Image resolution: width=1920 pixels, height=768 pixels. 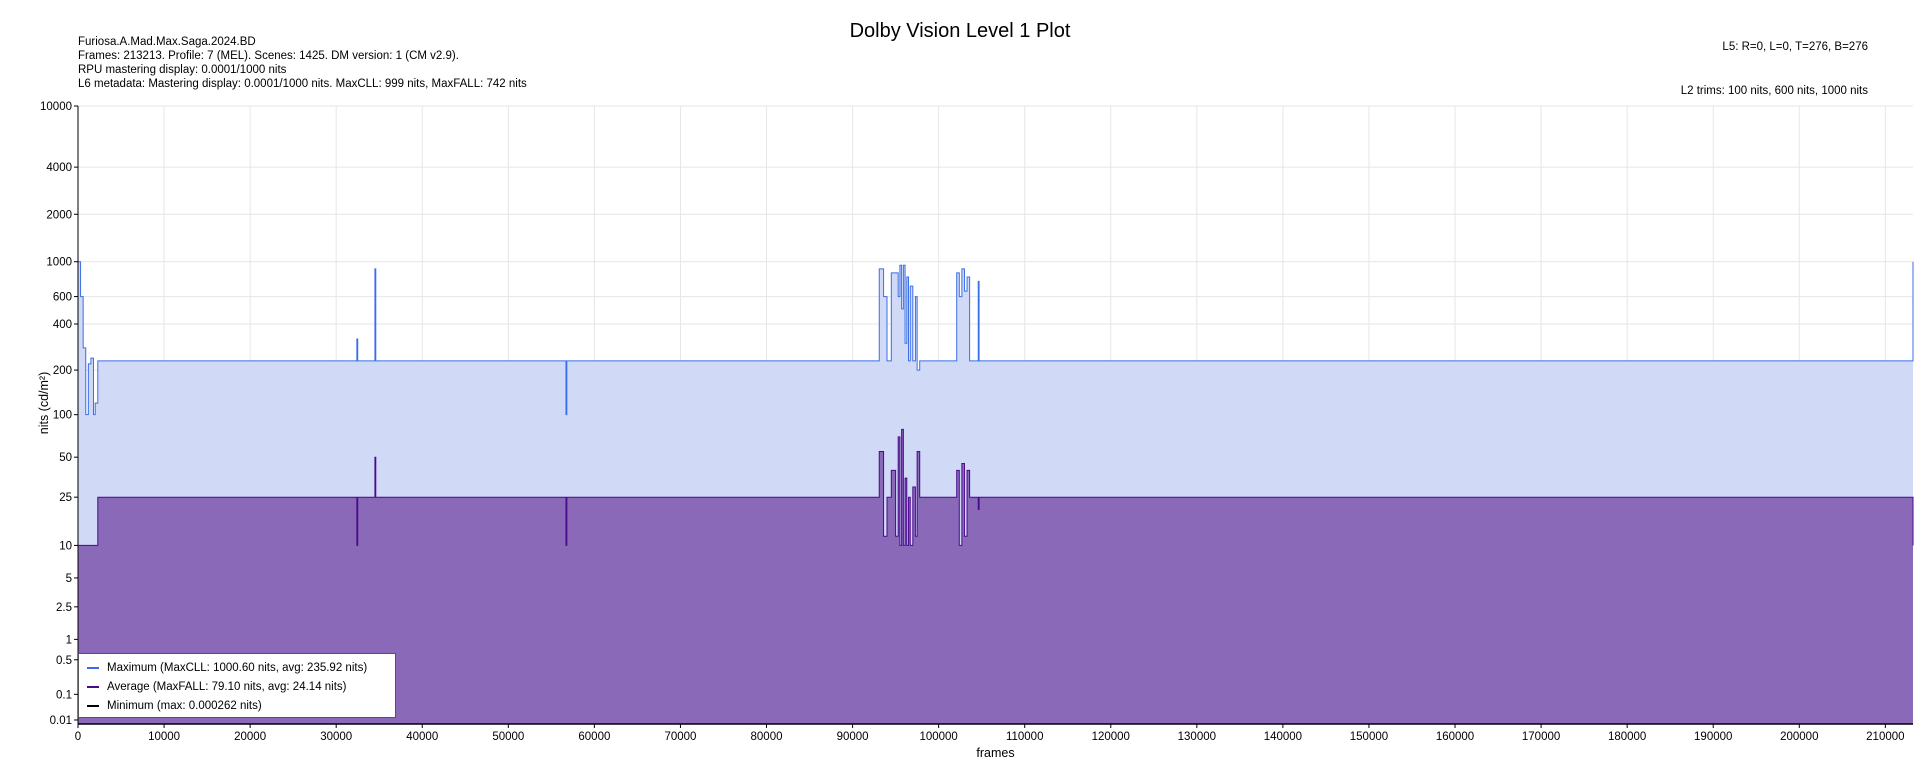 What do you see at coordinates (69, 579) in the screenshot?
I see `y-tick-label: 5` at bounding box center [69, 579].